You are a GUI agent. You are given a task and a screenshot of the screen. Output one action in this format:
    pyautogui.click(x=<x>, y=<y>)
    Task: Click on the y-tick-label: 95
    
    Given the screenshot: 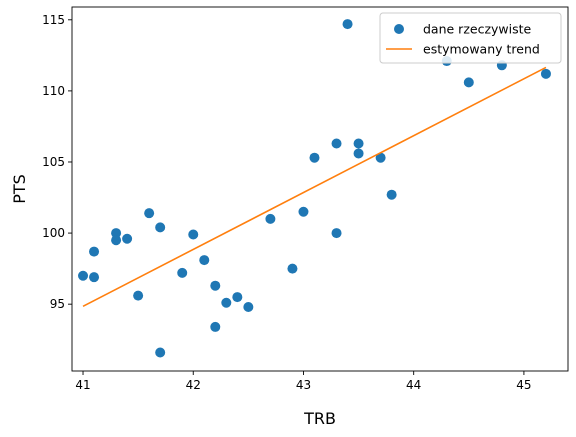 What is the action you would take?
    pyautogui.click(x=57, y=304)
    